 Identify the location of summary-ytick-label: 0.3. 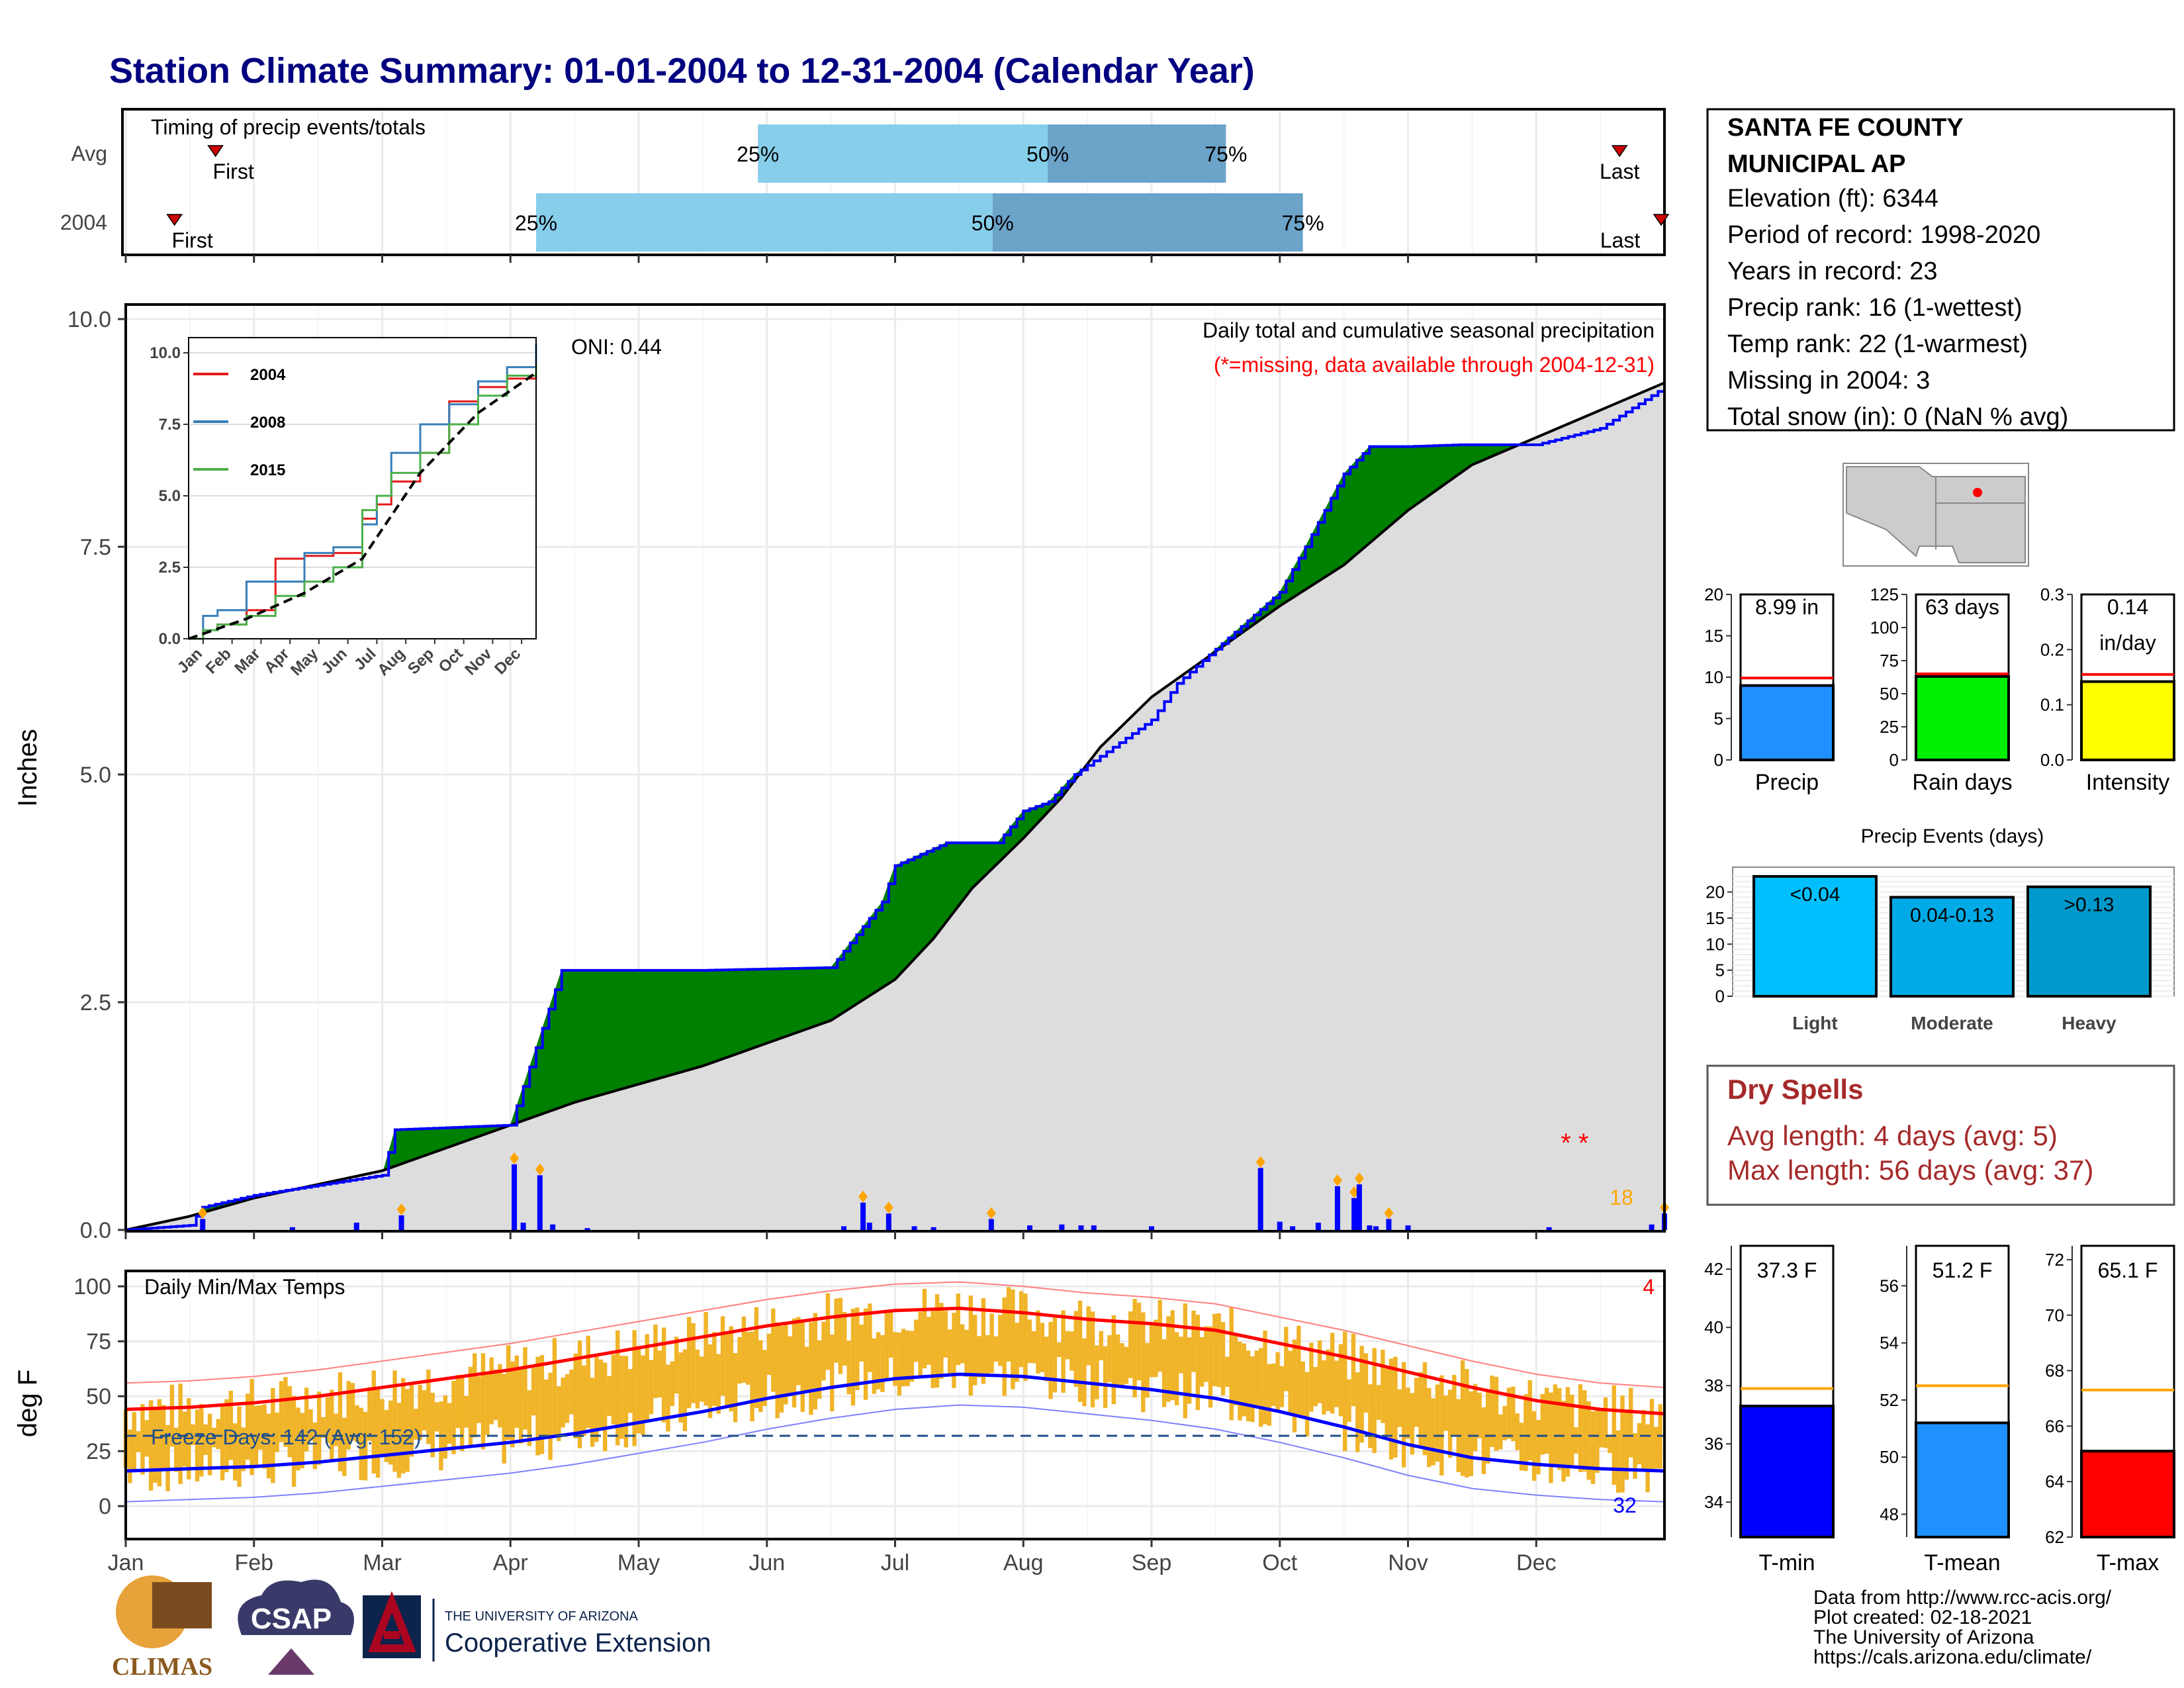
(2052, 594).